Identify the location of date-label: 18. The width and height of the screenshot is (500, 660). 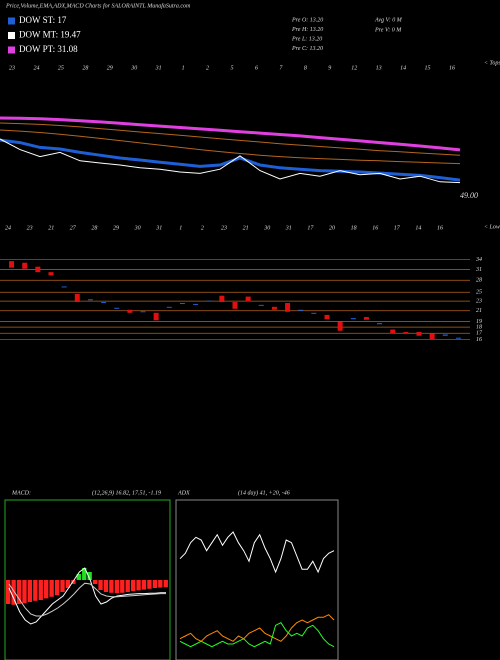
(354, 228).